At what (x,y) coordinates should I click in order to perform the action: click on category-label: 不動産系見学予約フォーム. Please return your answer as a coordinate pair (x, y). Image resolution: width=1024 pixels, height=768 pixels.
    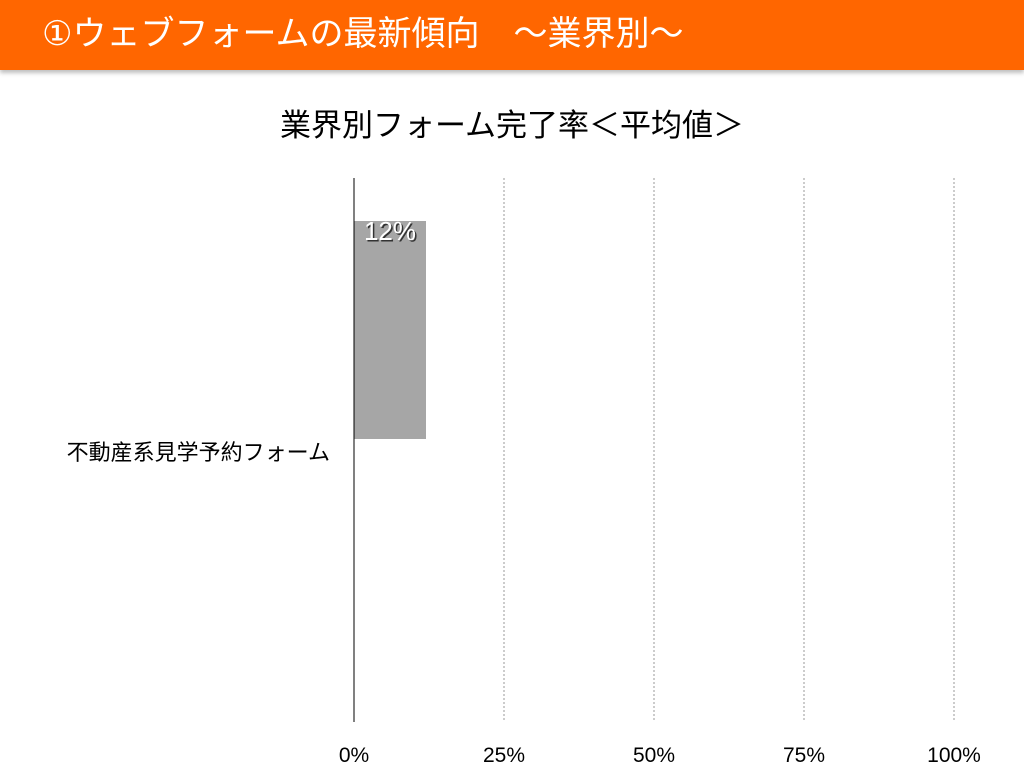
    Looking at the image, I should click on (198, 453).